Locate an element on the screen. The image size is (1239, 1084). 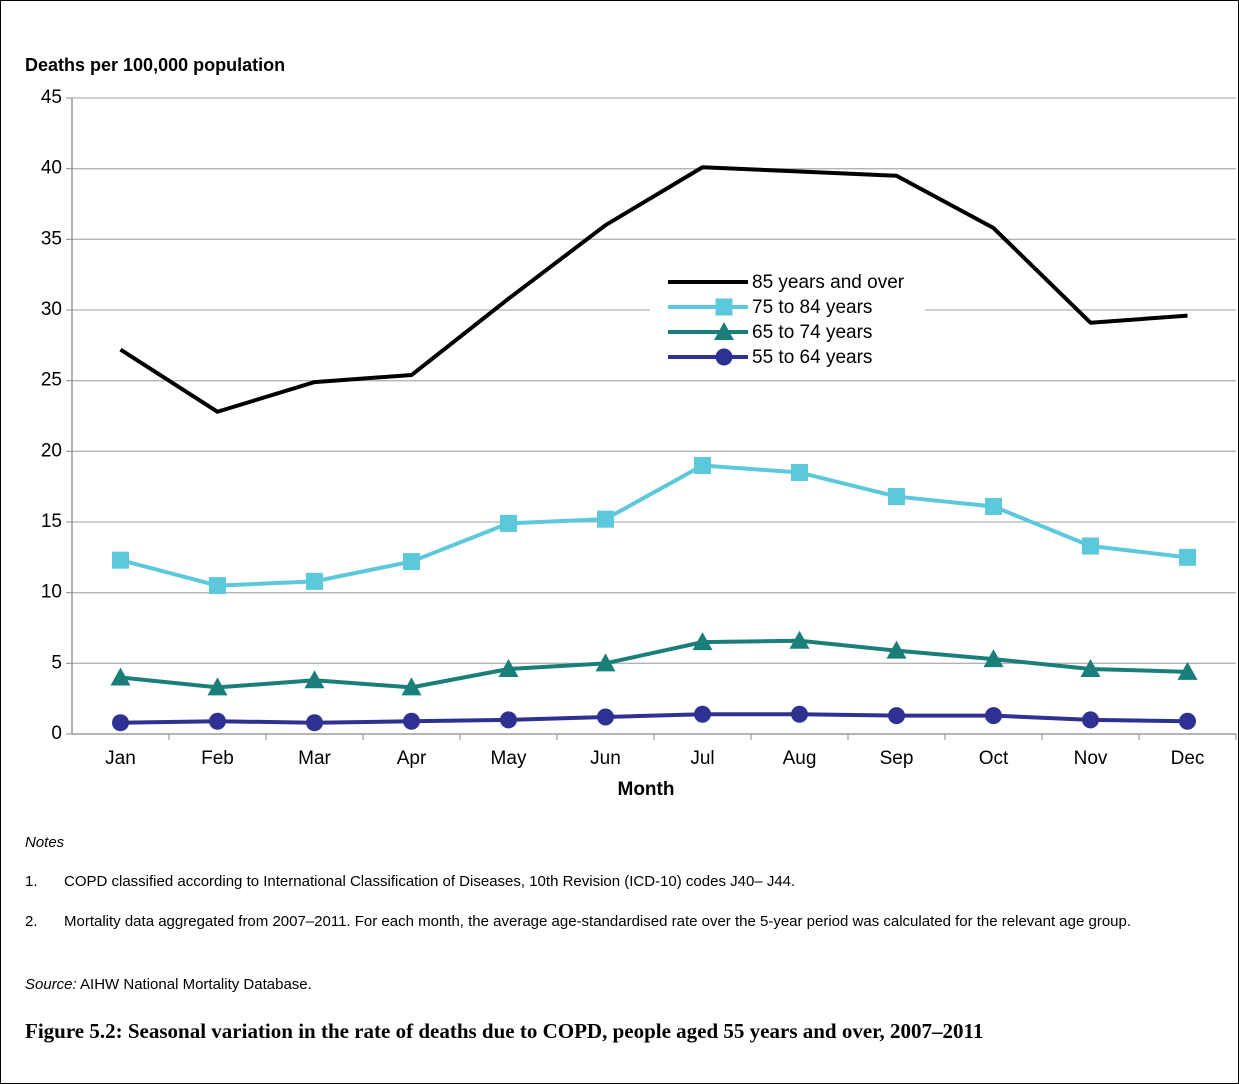
x-tick-label: Dec is located at coordinates (1188, 758).